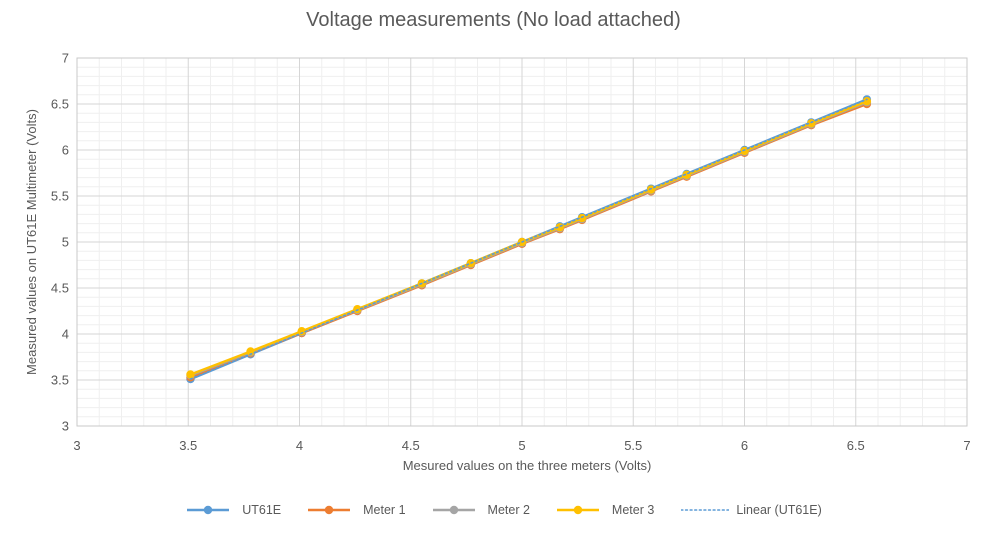 This screenshot has height=537, width=987. What do you see at coordinates (856, 445) in the screenshot?
I see `x-tick-label: 6.5` at bounding box center [856, 445].